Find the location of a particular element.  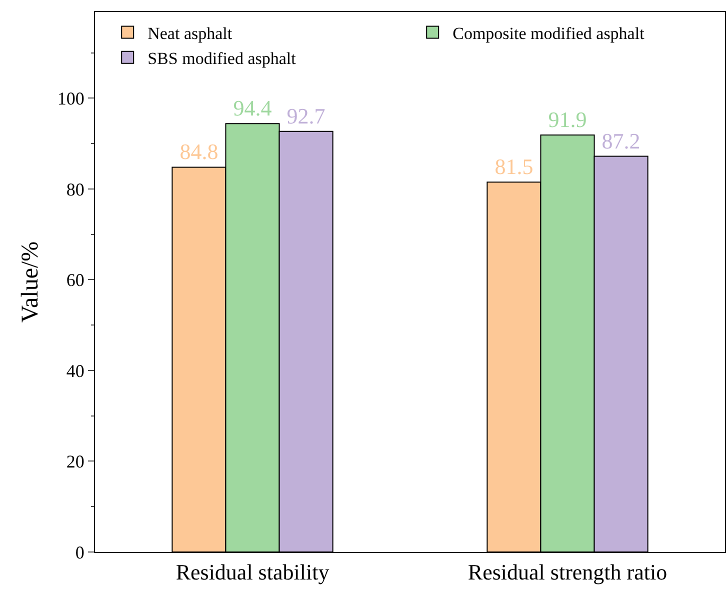

data-label: 92.7 is located at coordinates (306, 115).